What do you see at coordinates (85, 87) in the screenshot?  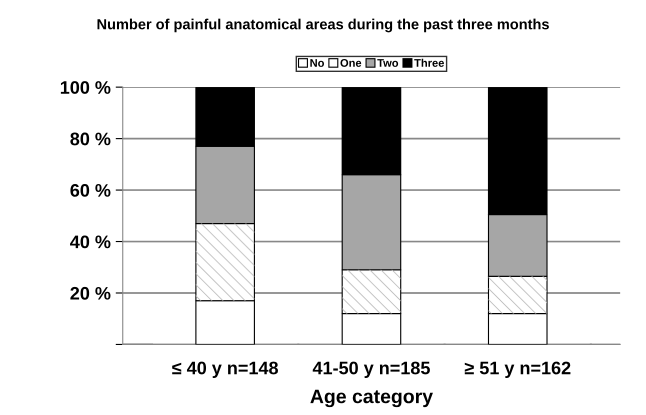 I see `y-tick-label: 100 %` at bounding box center [85, 87].